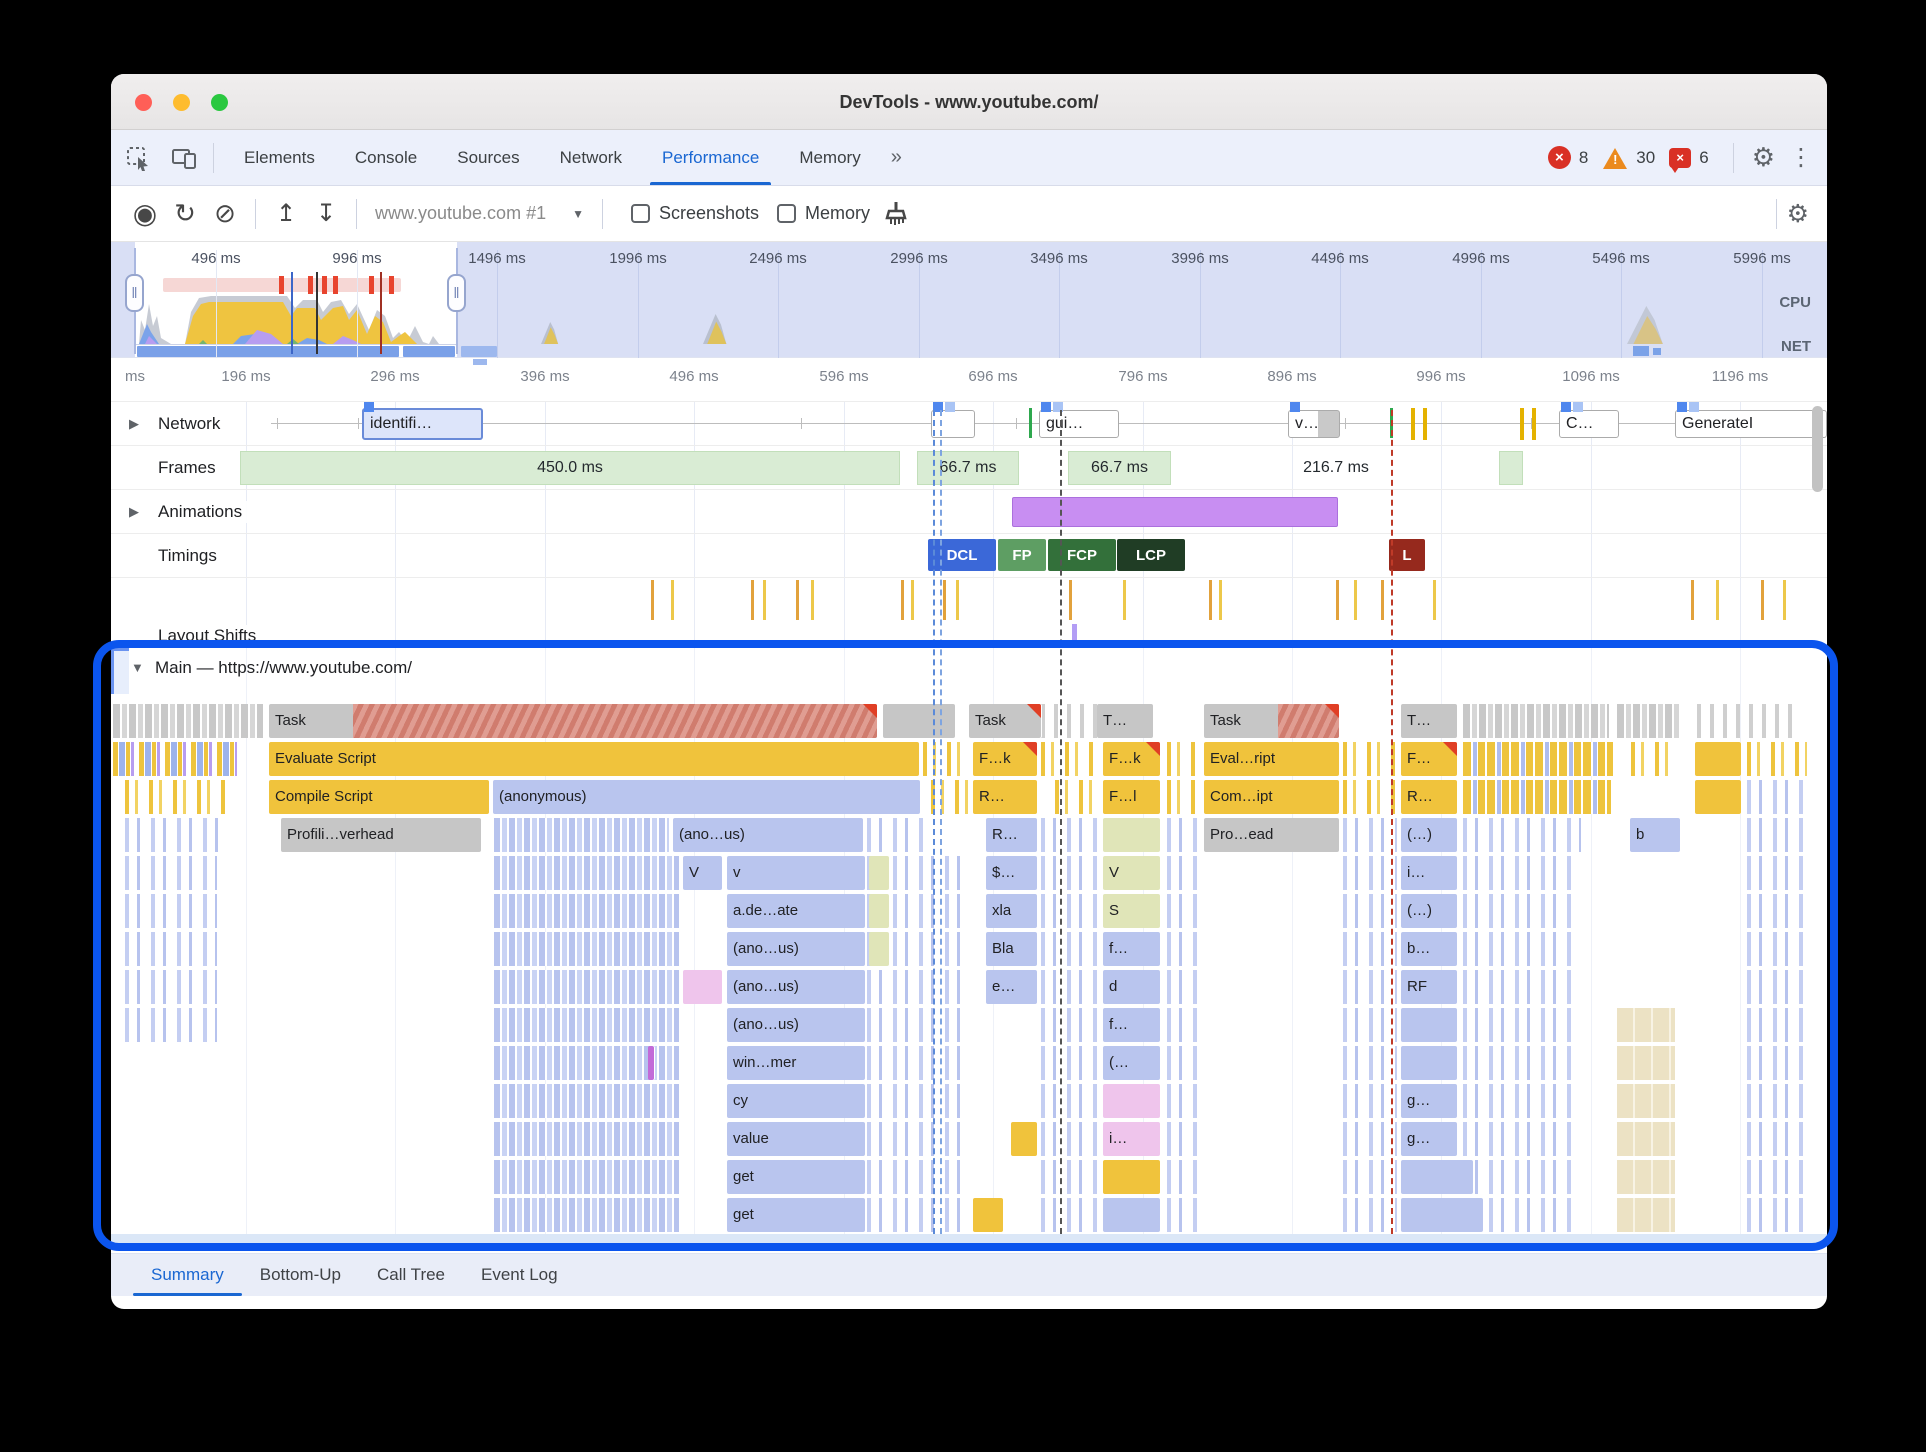 This screenshot has height=1452, width=1926. Describe the element at coordinates (1559, 157) in the screenshot. I see `error-badge-icon: ×` at that location.